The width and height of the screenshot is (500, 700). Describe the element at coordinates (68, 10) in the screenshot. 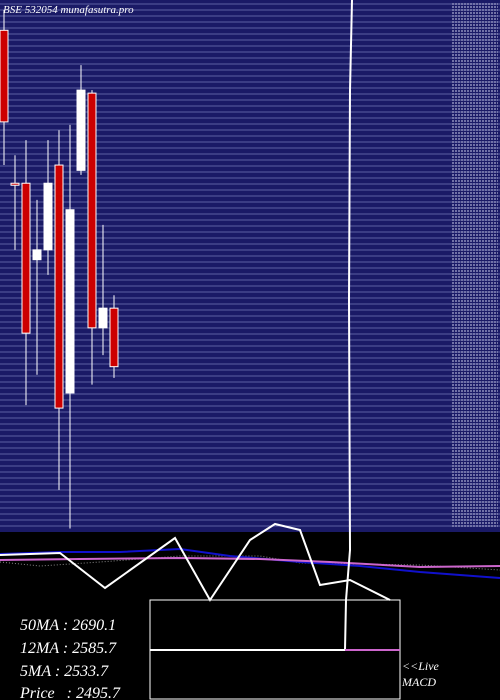

I see `chart-title: BSE 532054 munafasutra.pro` at that location.